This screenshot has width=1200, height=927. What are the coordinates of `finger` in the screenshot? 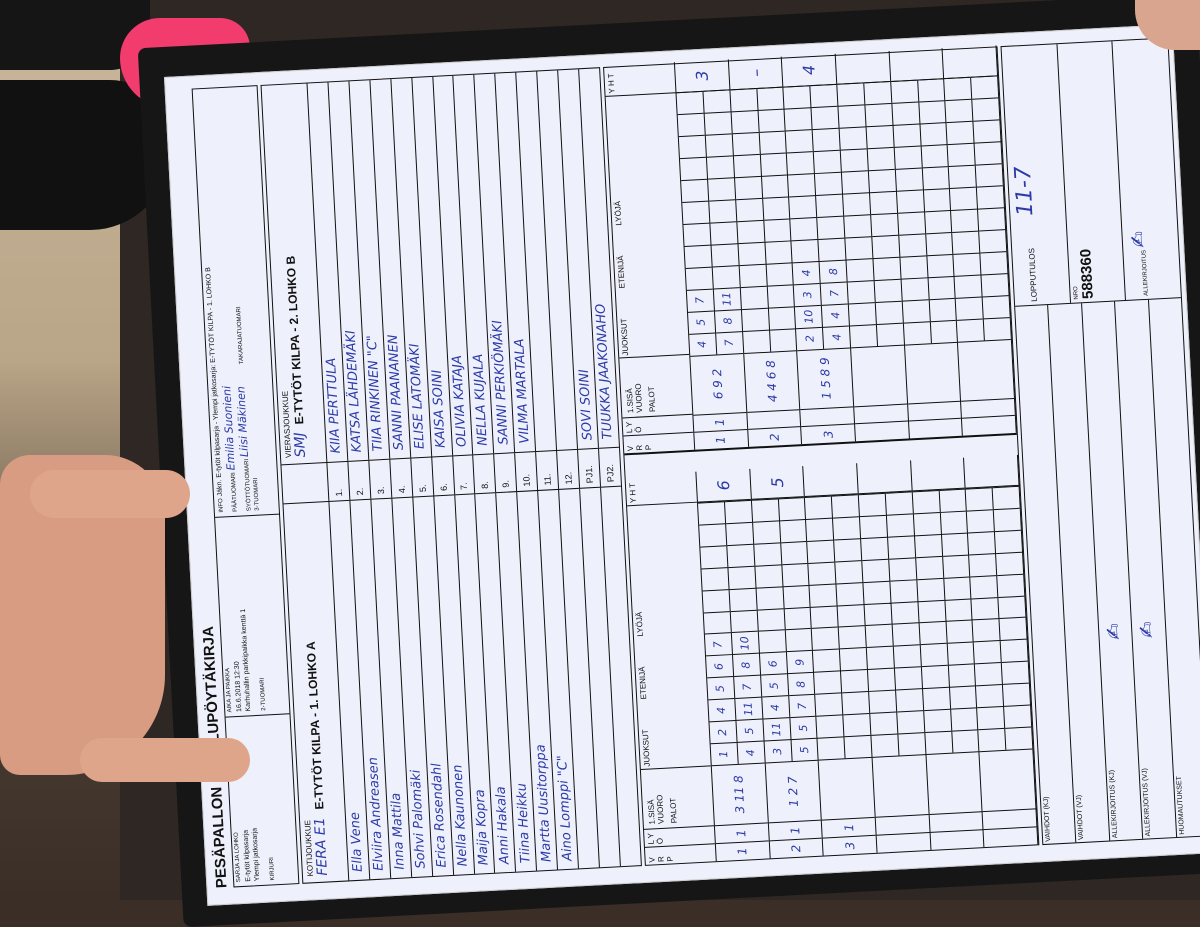 It's located at (165, 760).